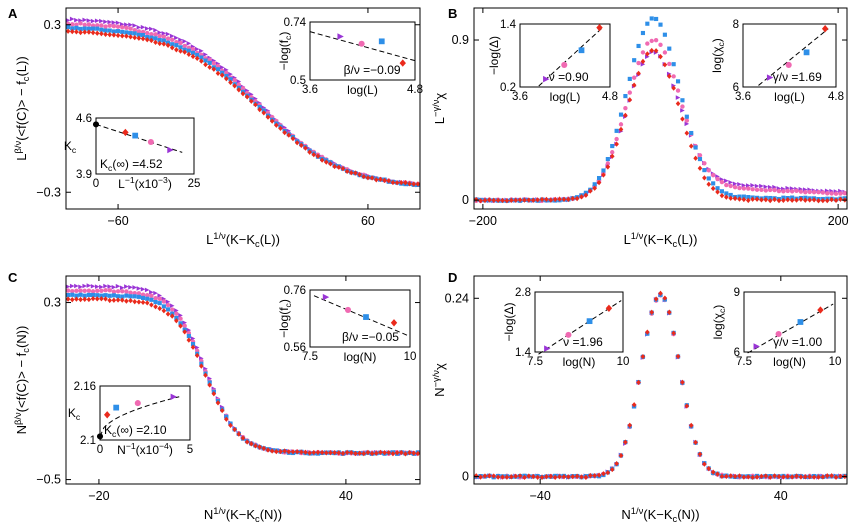 This screenshot has width=856, height=528. What do you see at coordinates (719, 322) in the screenshot?
I see `inset-y-label: log(χc)` at bounding box center [719, 322].